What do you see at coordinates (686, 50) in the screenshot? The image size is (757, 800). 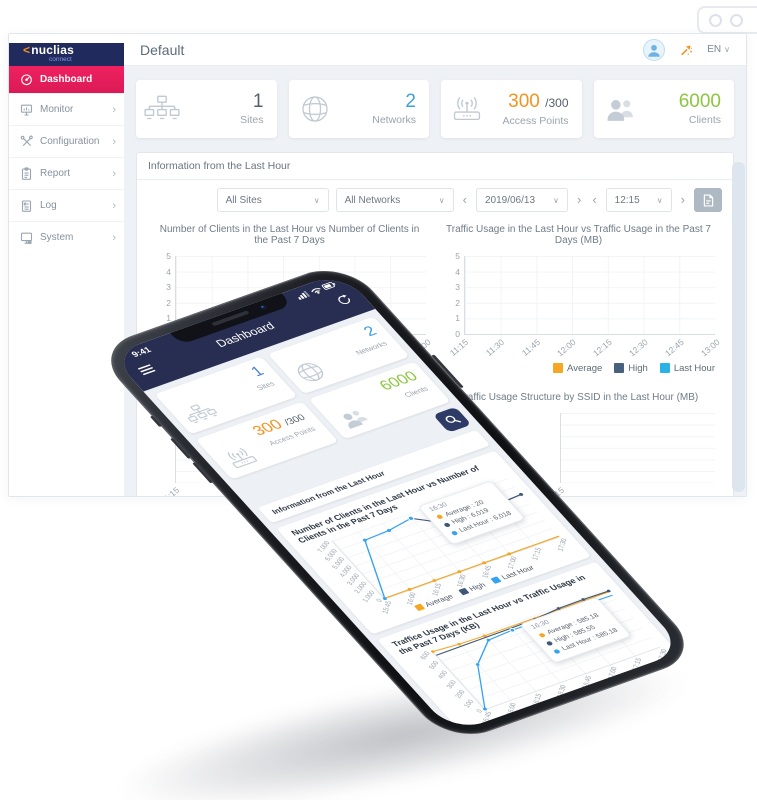 I see `wand-icon` at bounding box center [686, 50].